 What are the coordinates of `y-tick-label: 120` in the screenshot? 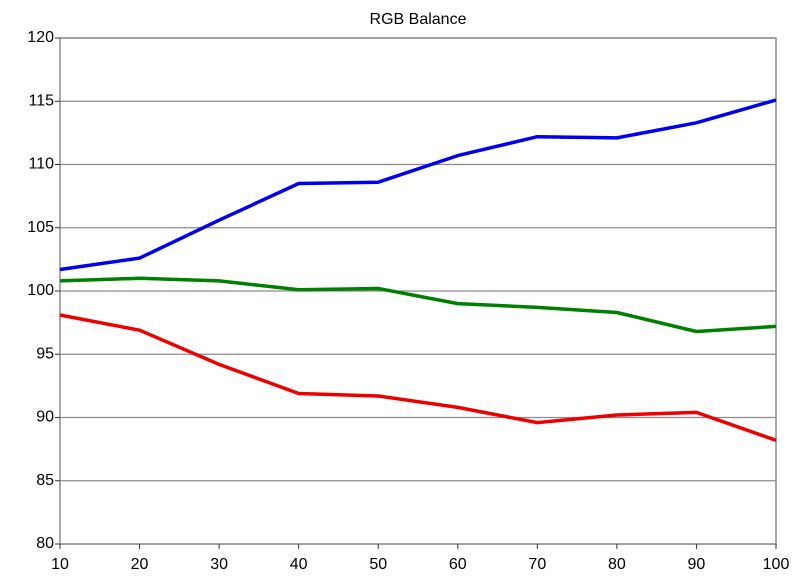 It's located at (40, 37).